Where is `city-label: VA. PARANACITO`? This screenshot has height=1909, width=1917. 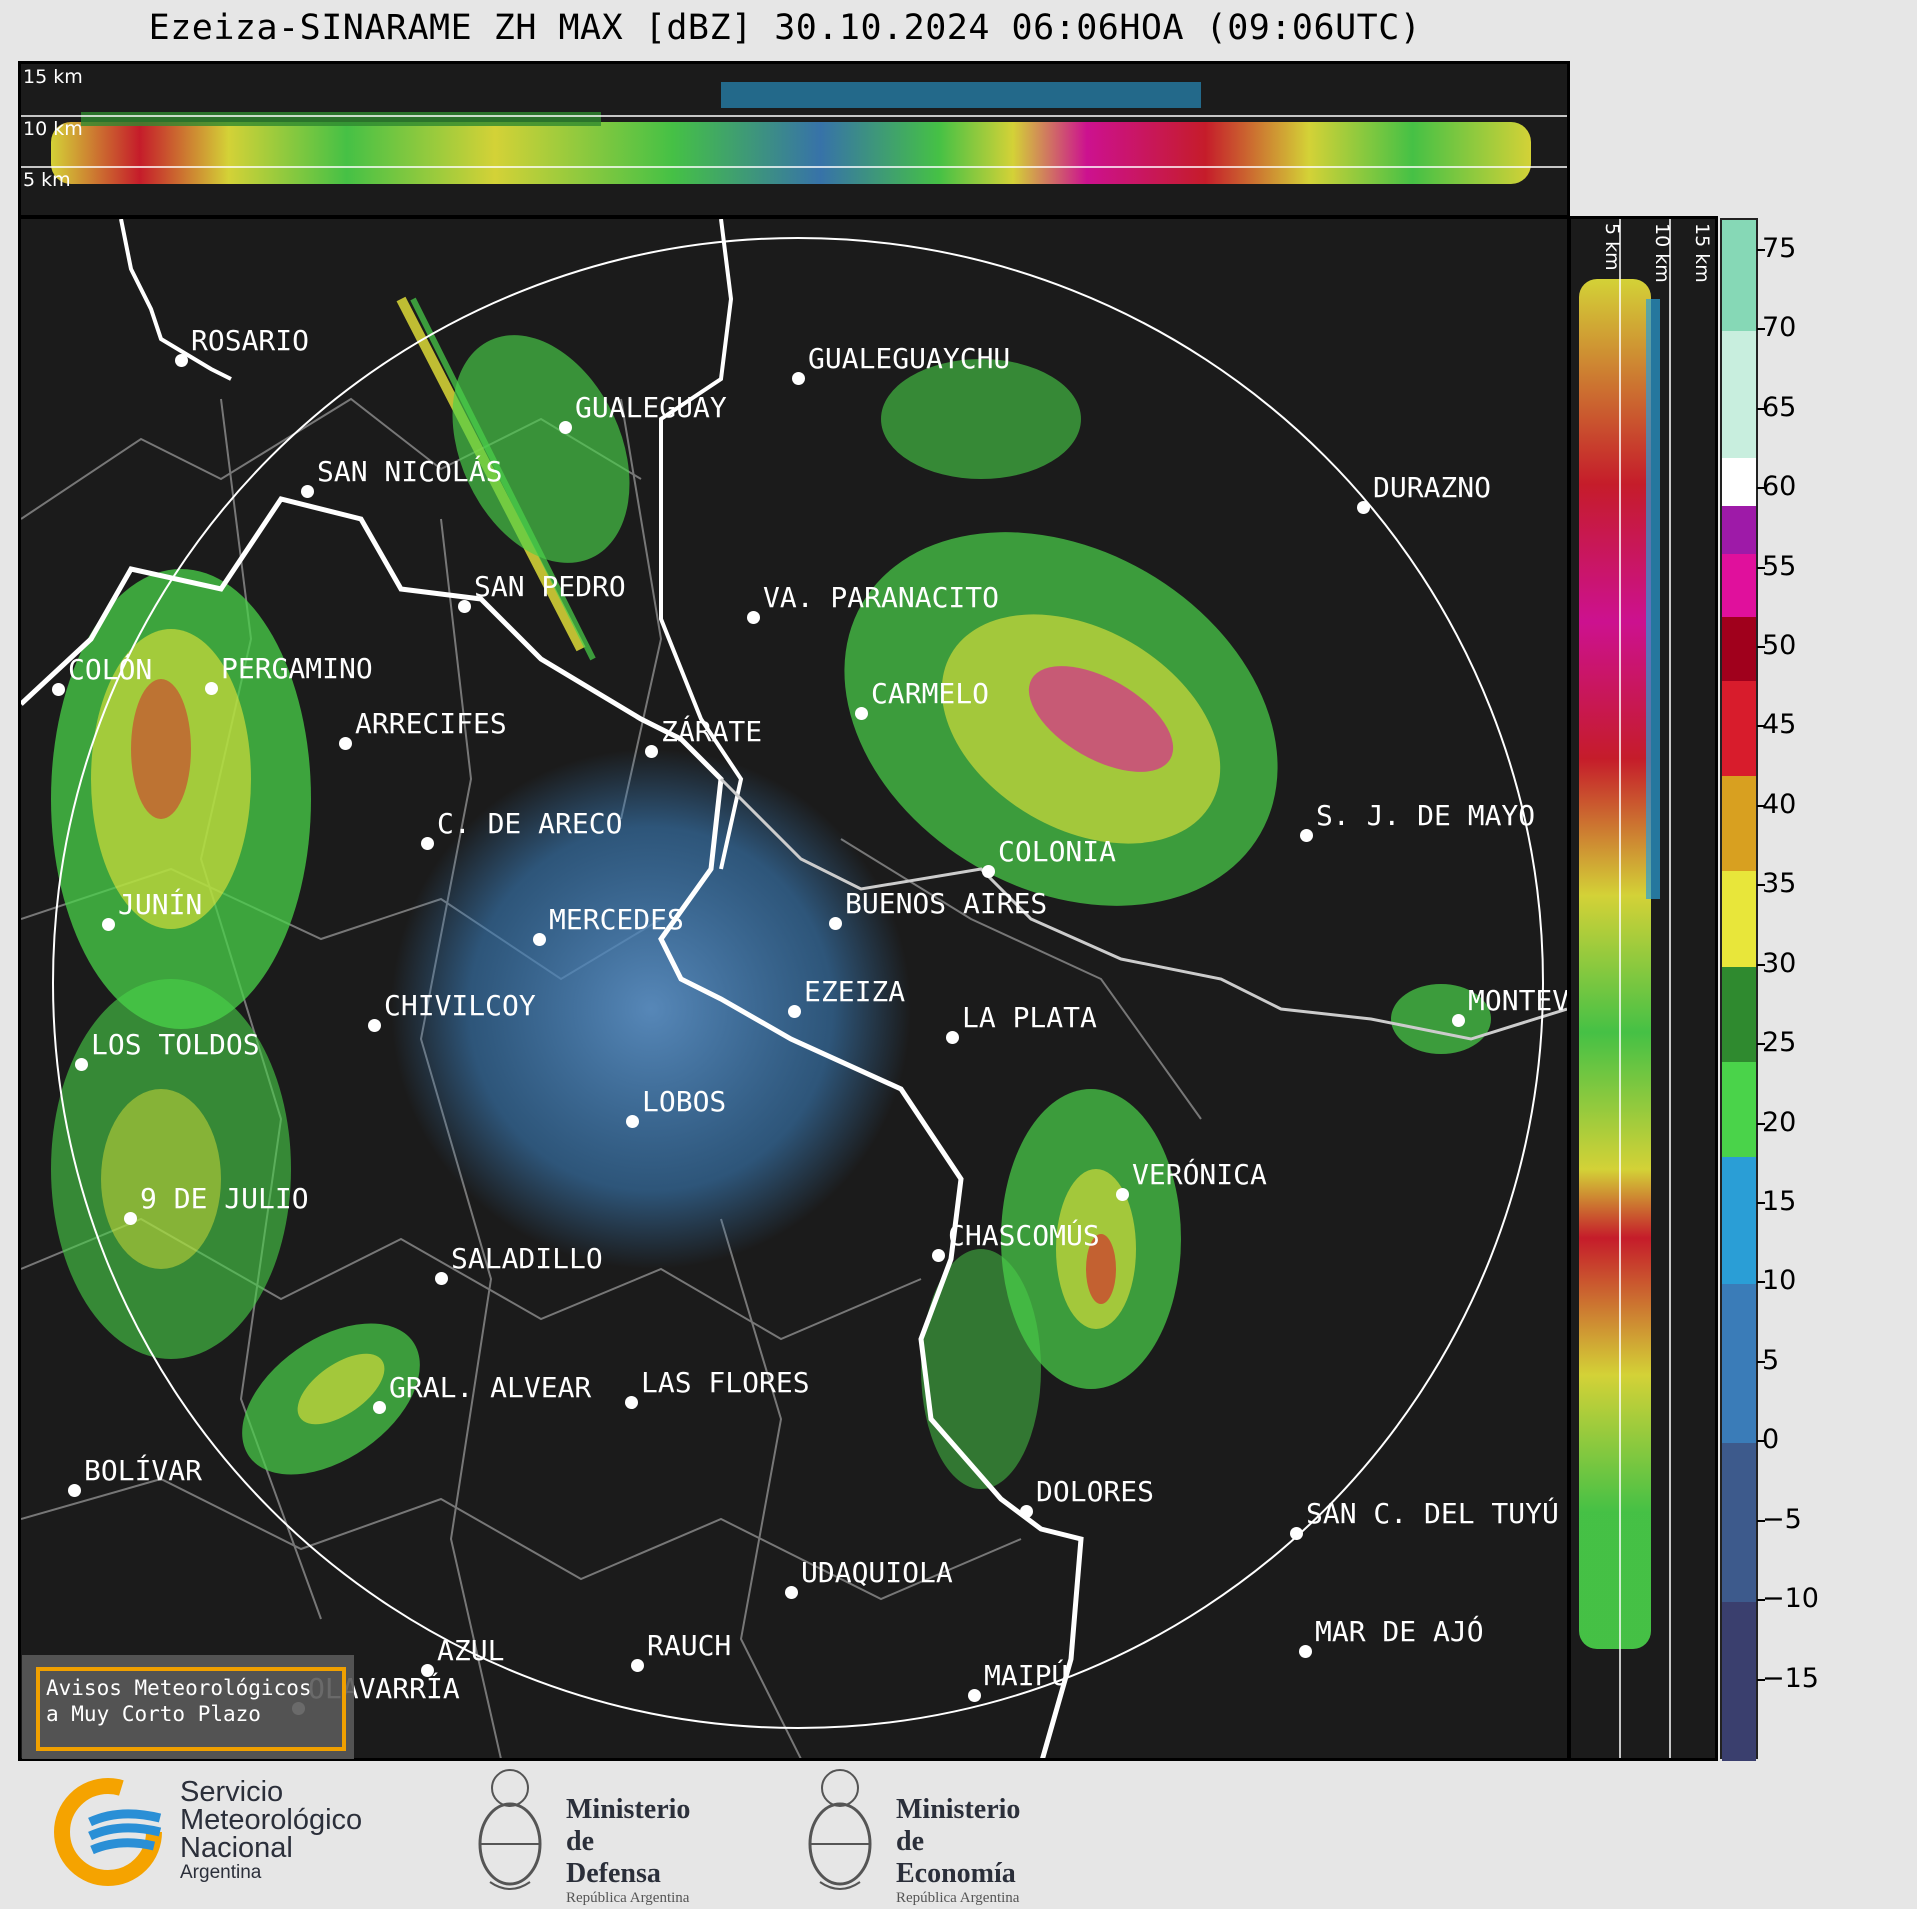
city-label: VA. PARANACITO is located at coordinates (881, 597).